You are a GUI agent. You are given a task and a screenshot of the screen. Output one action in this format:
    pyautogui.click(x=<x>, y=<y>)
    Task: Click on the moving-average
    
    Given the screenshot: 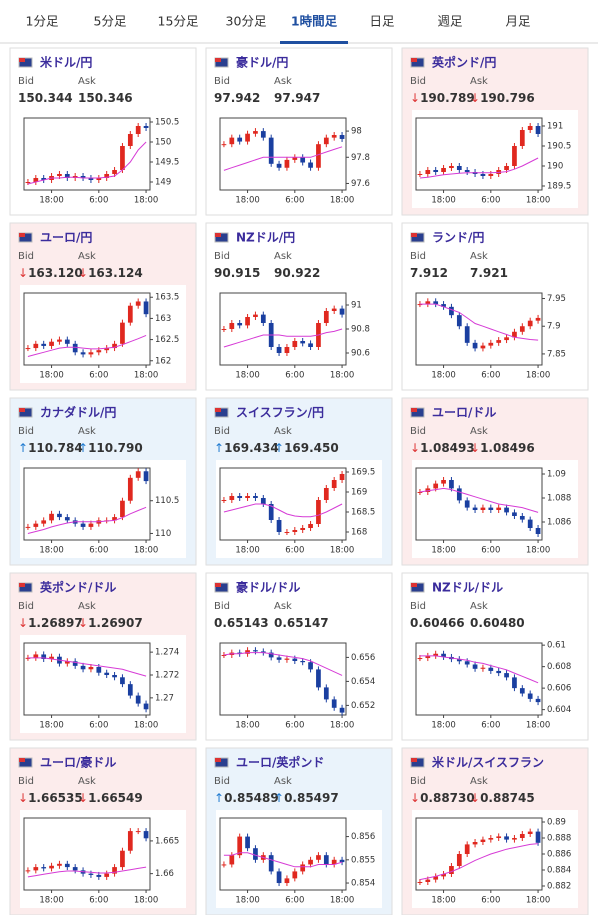 What is the action you would take?
    pyautogui.click(x=87, y=520)
    